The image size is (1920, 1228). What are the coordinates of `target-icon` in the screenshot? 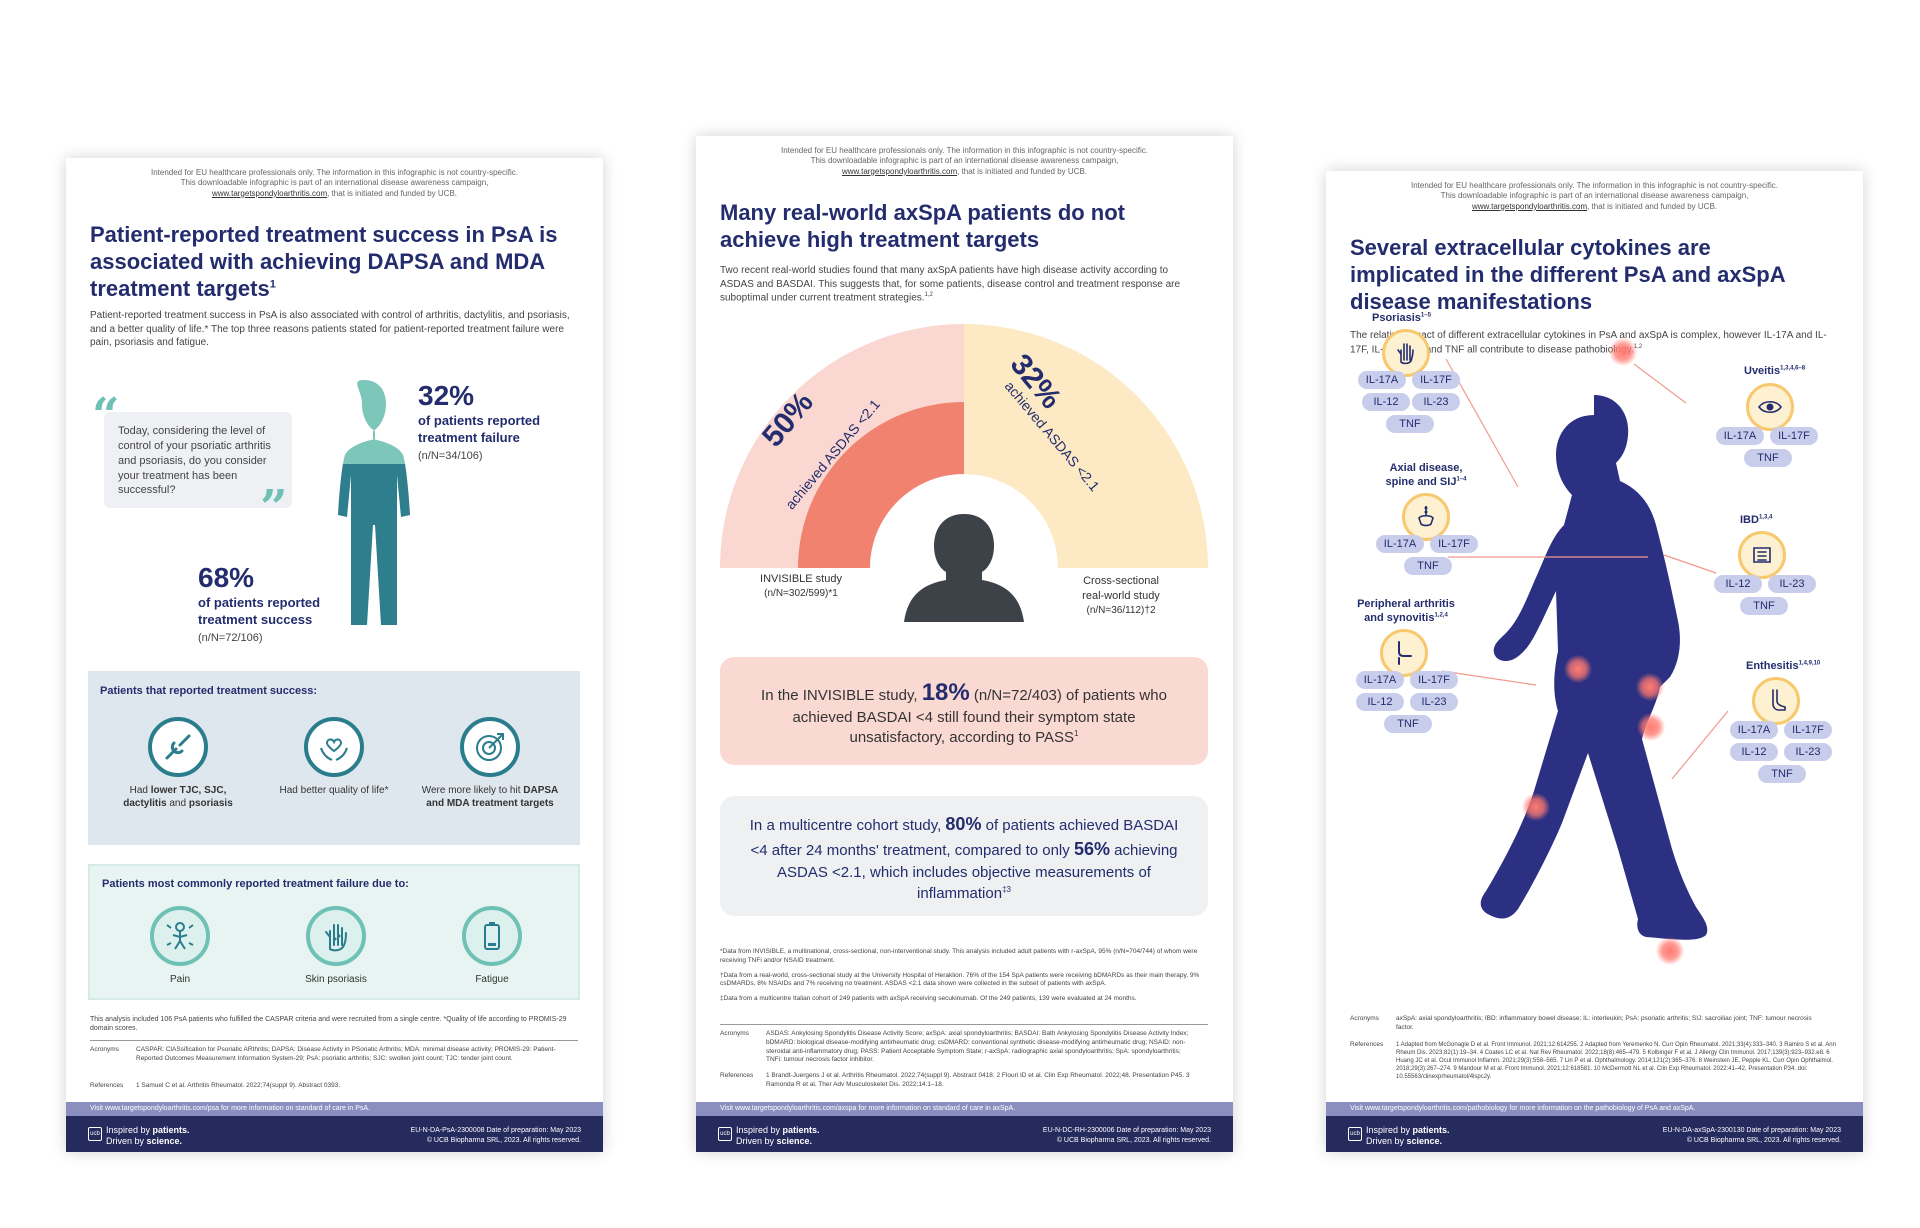 It's located at (490, 747).